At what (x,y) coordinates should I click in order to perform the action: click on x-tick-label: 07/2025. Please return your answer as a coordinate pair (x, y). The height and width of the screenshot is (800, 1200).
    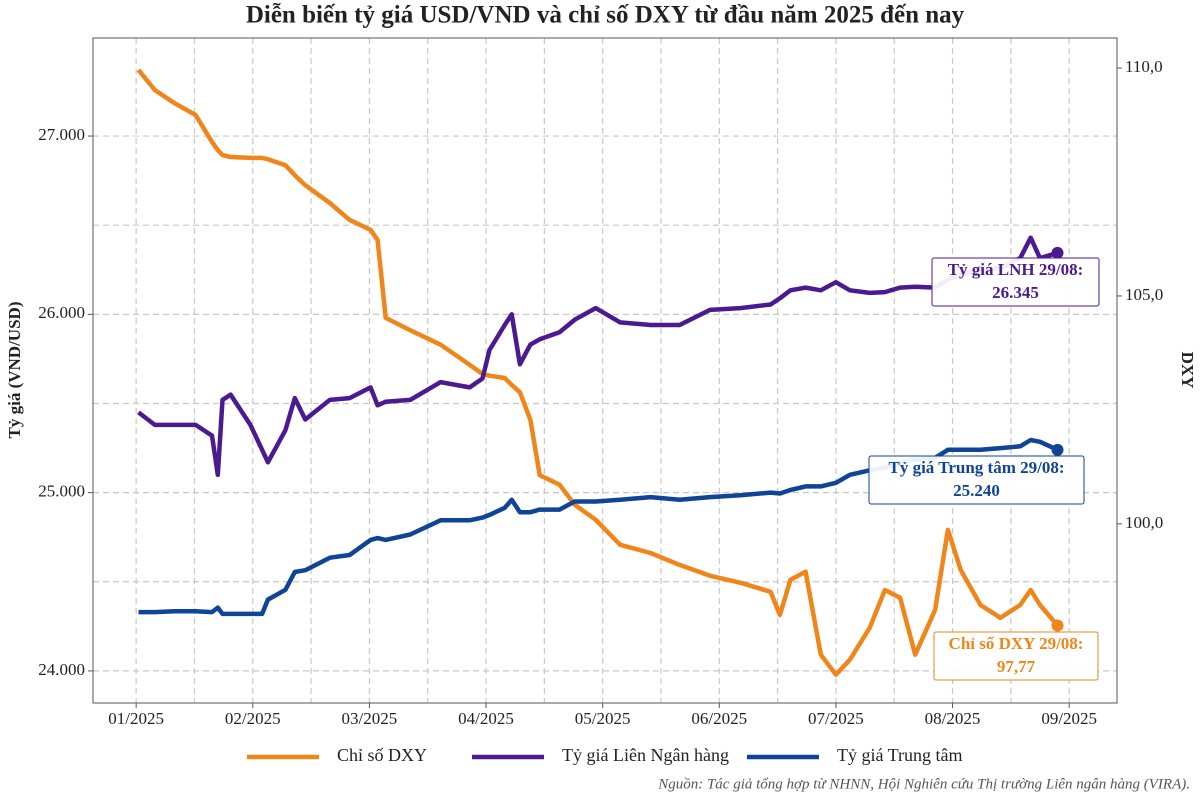
    Looking at the image, I should click on (836, 718).